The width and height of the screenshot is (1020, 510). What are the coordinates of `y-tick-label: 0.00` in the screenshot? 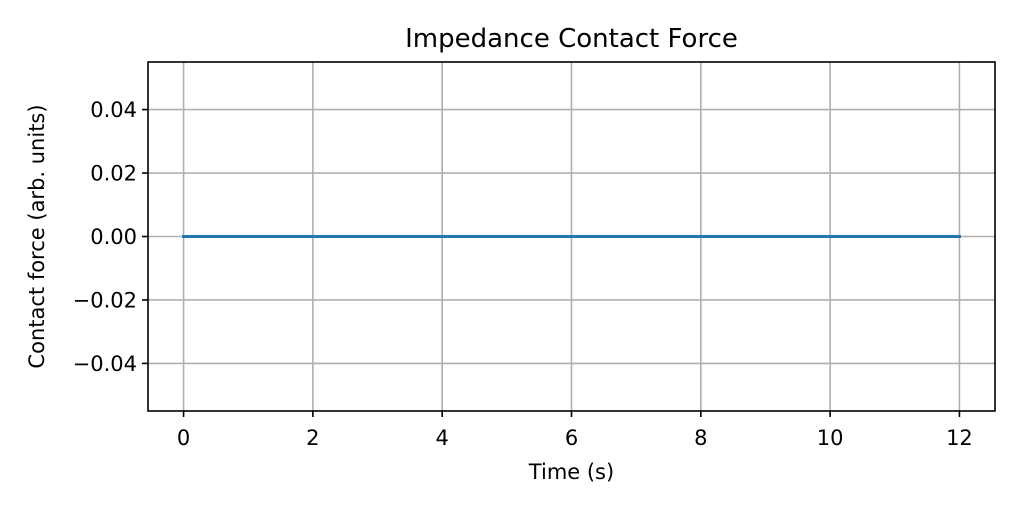 It's located at (113, 237).